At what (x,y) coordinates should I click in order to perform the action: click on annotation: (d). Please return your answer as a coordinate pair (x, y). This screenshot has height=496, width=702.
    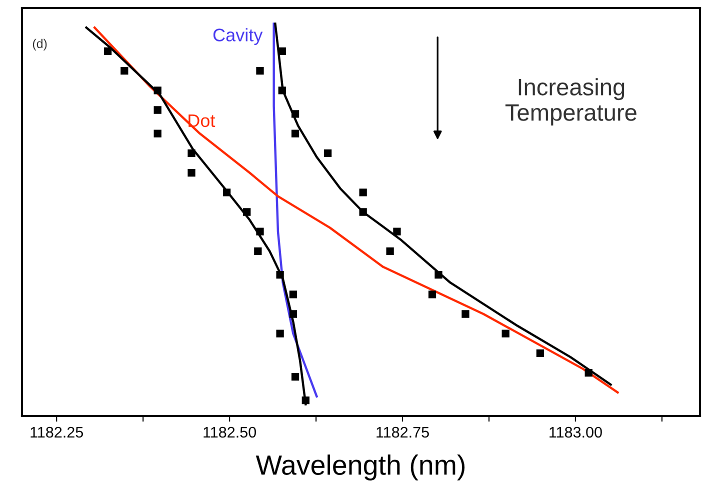
    Looking at the image, I should click on (39, 44).